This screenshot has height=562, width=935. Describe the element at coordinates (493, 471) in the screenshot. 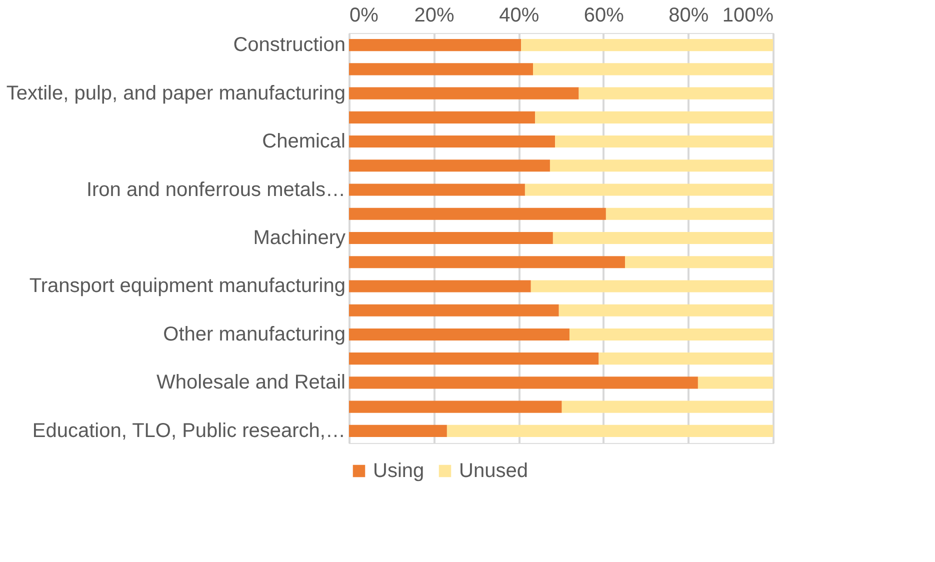

I see `legend-label: Unused` at that location.